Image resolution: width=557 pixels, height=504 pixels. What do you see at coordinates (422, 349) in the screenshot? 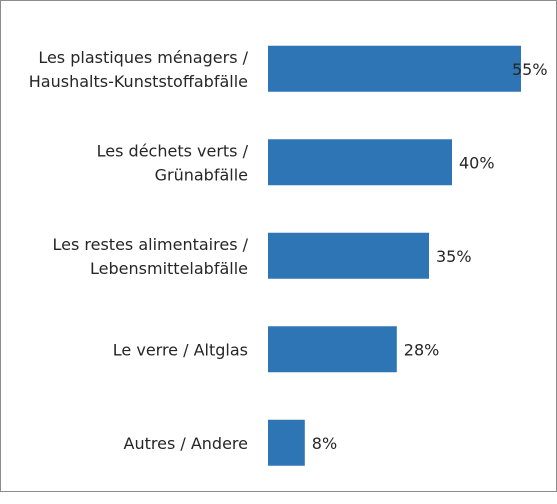
I see `data-label-3: 28%` at bounding box center [422, 349].